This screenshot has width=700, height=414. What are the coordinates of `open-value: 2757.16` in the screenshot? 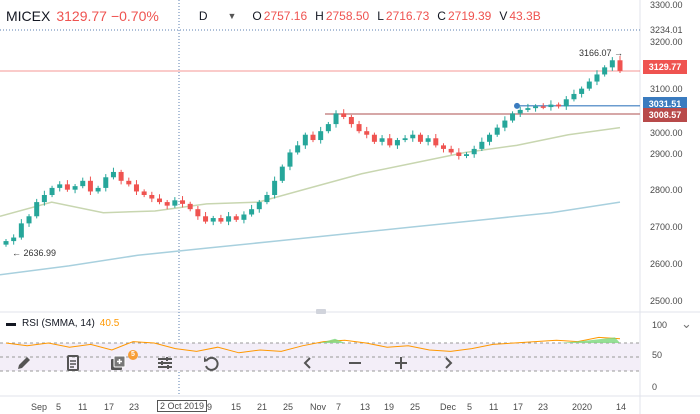 It's located at (285, 16).